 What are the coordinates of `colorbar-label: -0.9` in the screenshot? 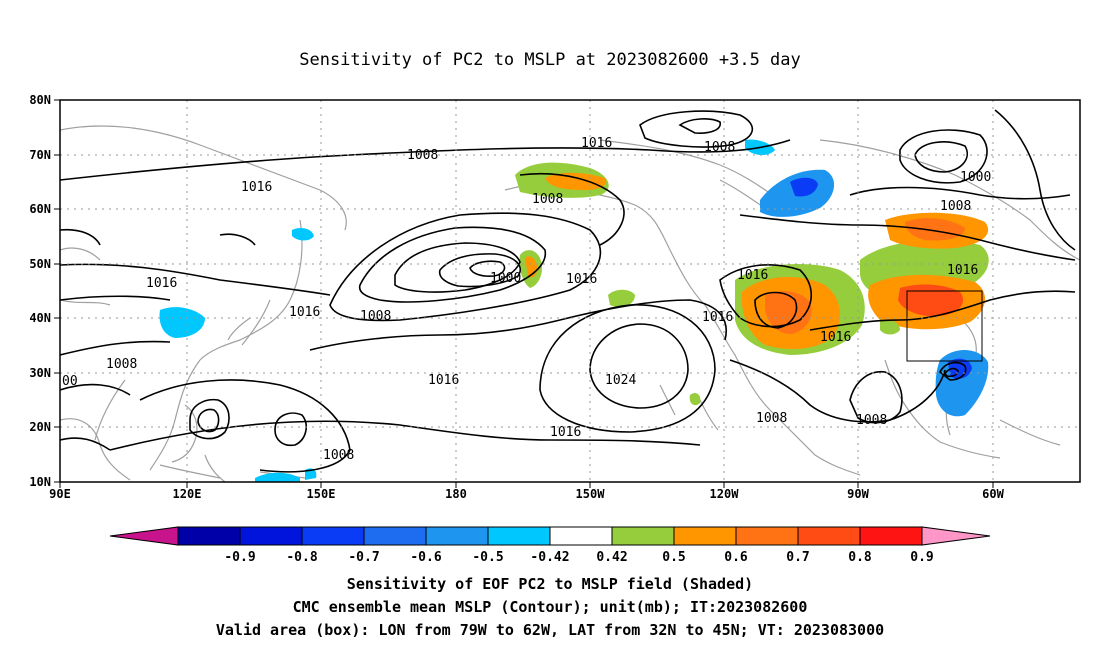 It's located at (239, 557).